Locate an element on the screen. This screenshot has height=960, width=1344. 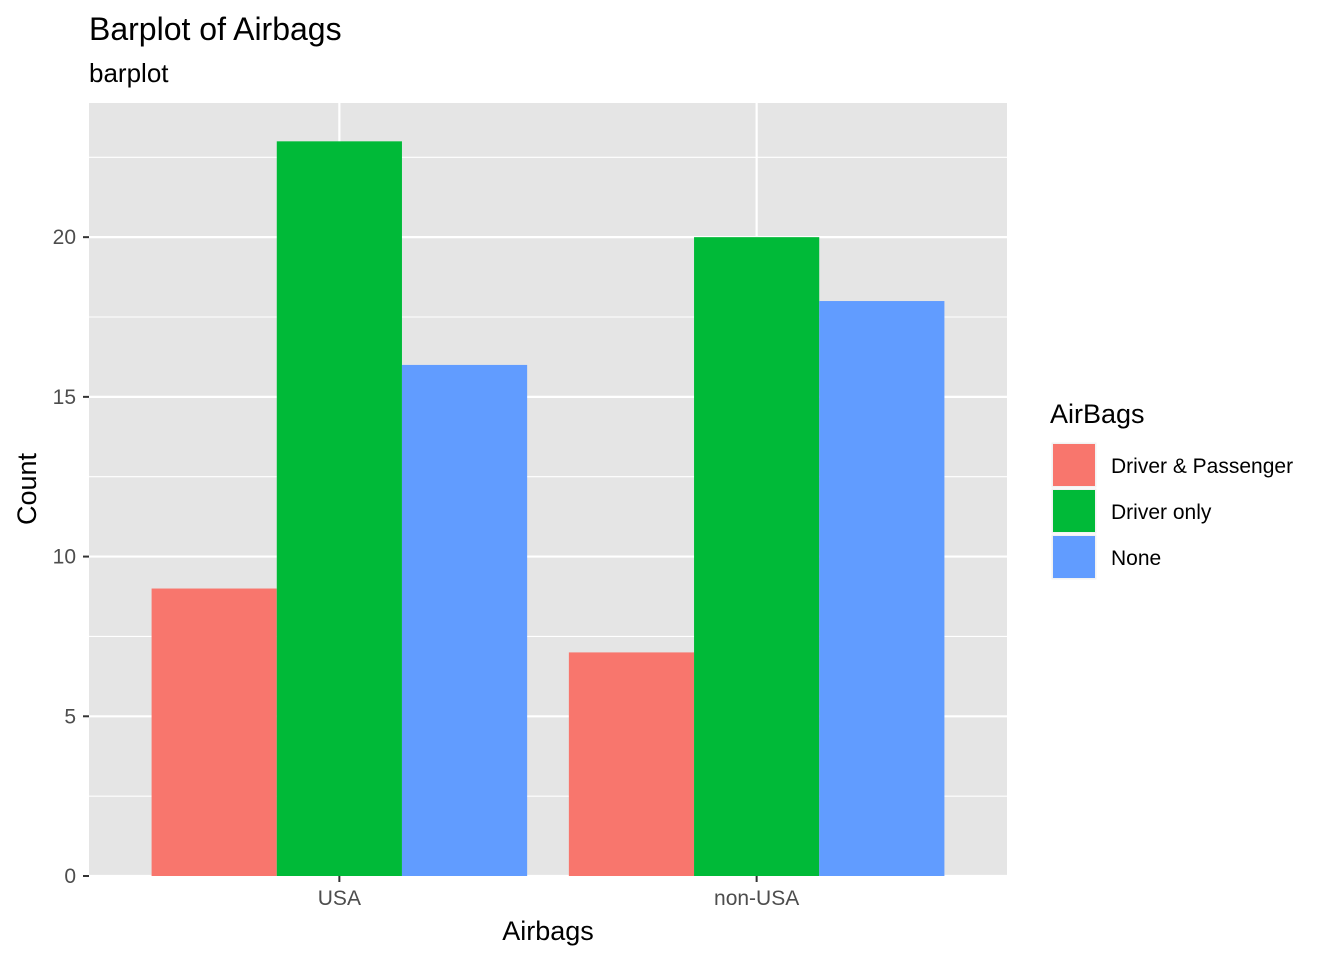
bar-usa-driver-only is located at coordinates (339, 509).